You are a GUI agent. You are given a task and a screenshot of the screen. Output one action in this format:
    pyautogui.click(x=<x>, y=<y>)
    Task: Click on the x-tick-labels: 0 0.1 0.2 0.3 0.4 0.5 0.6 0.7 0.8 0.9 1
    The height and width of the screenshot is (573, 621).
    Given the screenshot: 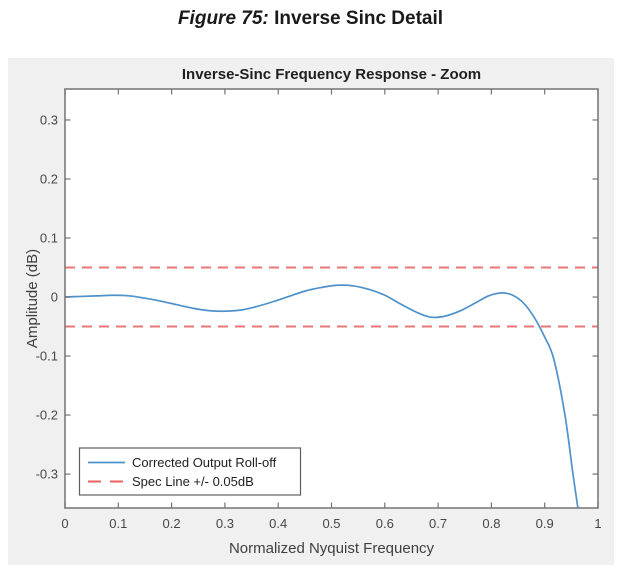 What is the action you would take?
    pyautogui.click(x=331, y=523)
    